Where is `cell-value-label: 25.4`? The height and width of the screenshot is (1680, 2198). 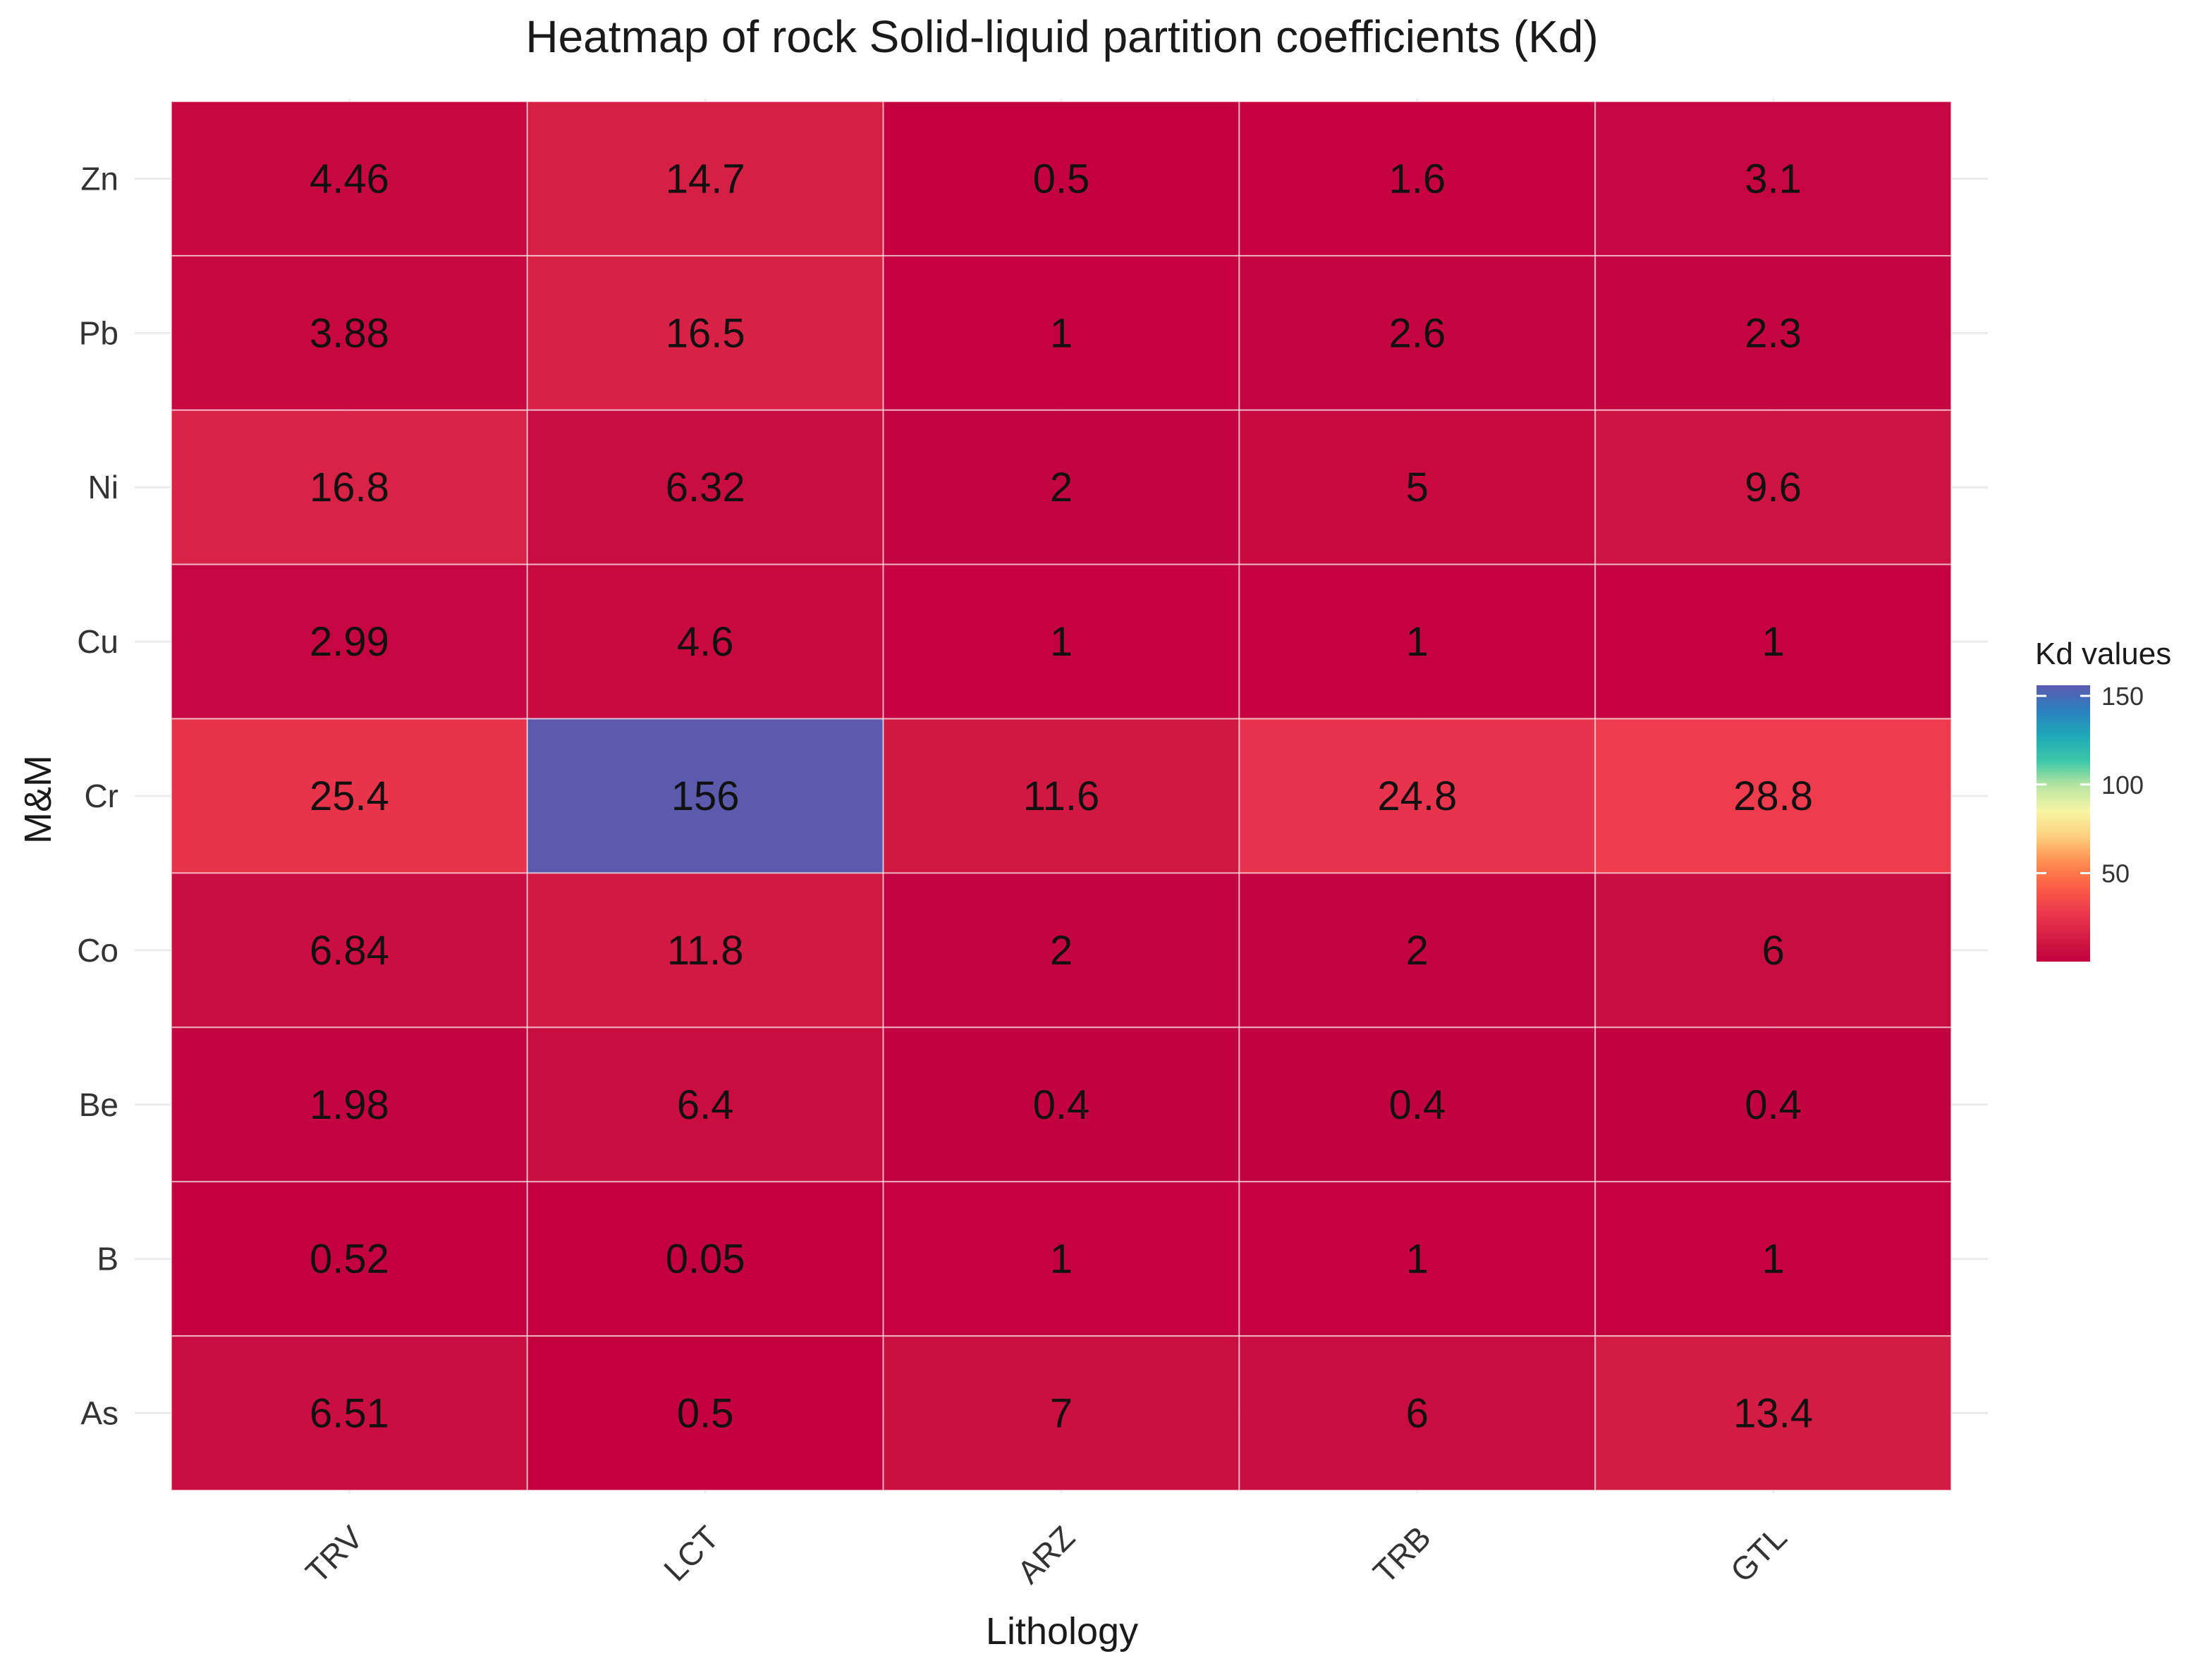
cell-value-label: 25.4 is located at coordinates (350, 796).